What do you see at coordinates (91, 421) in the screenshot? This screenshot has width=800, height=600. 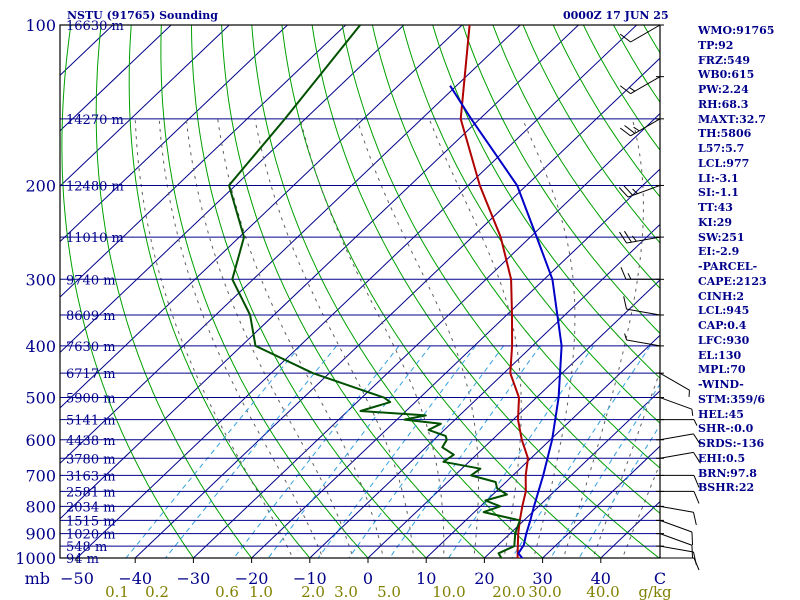 I see `height-label: 5141 m` at bounding box center [91, 421].